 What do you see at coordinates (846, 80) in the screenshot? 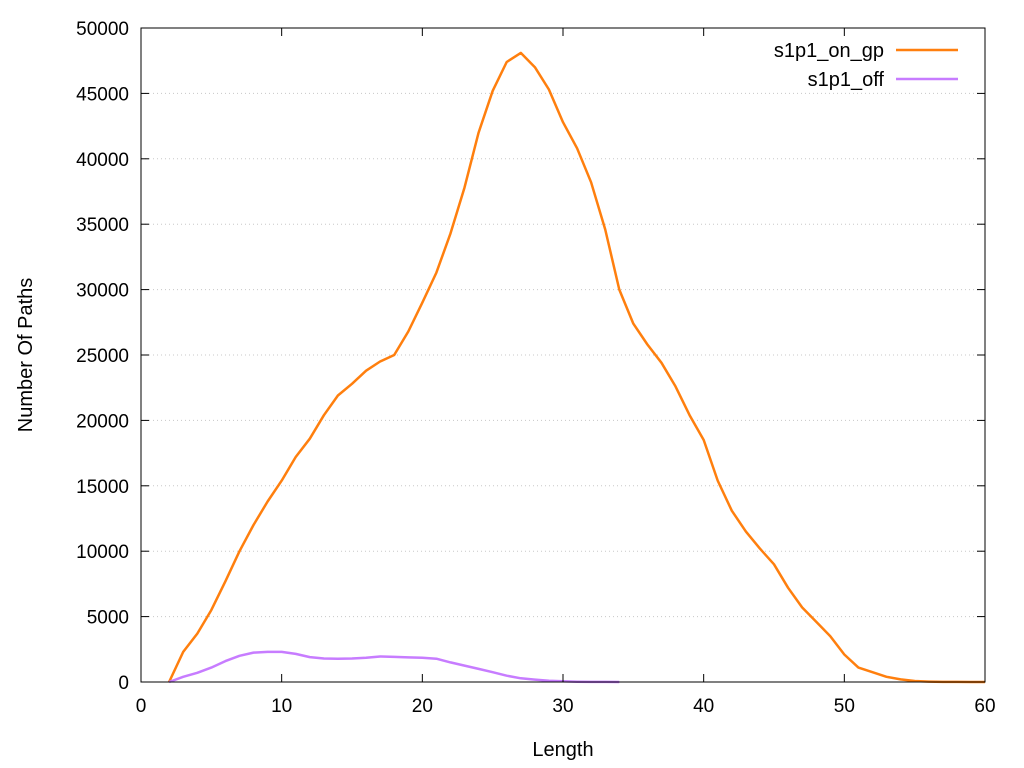
I see `legend-label: s1p1_off` at bounding box center [846, 80].